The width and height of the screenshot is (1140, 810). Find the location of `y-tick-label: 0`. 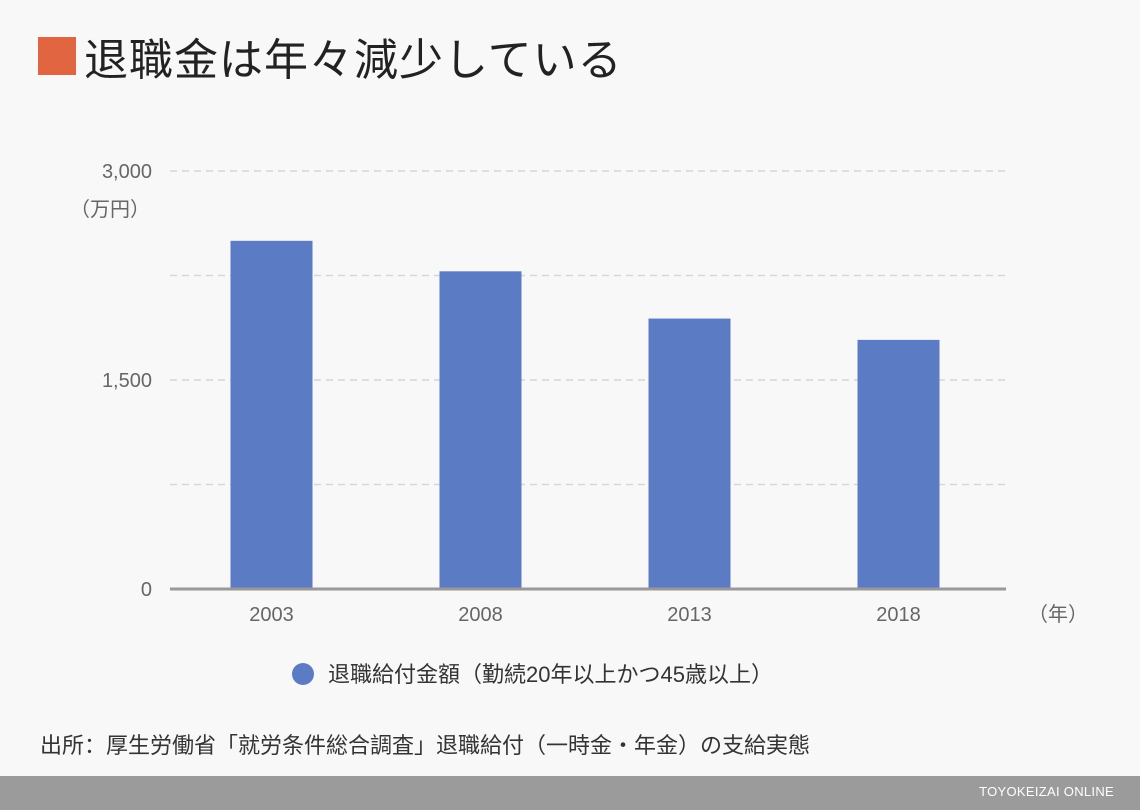

y-tick-label: 0 is located at coordinates (146, 590).